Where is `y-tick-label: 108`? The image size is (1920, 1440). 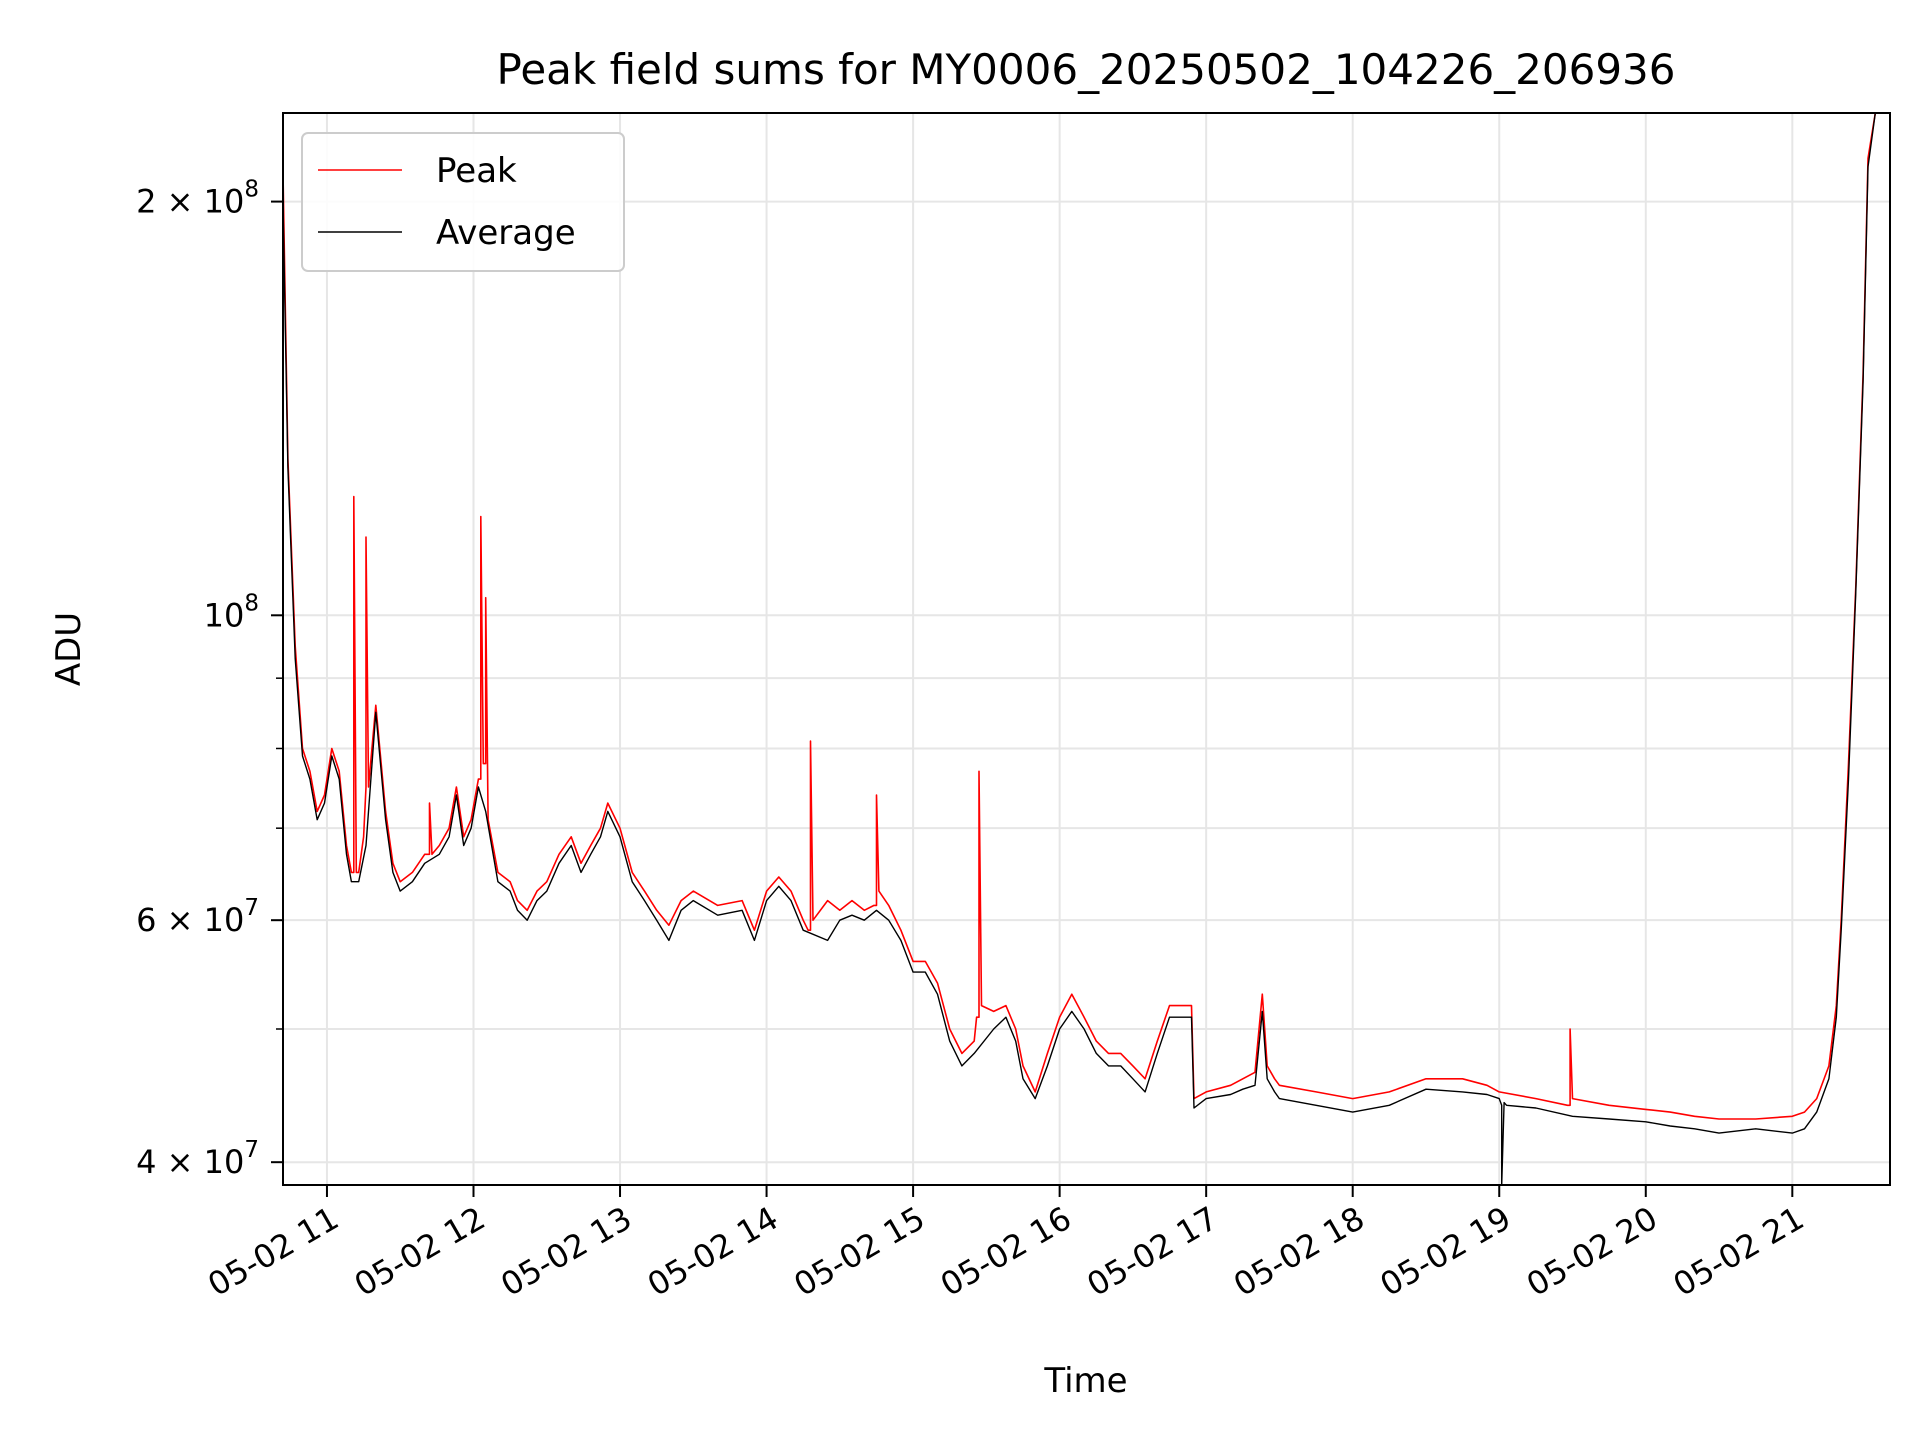
y-tick-label: 108 is located at coordinates (231, 612).